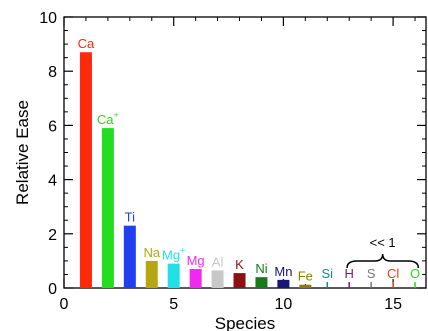 The image size is (428, 331). I want to click on x-tick-label: 15, so click(393, 304).